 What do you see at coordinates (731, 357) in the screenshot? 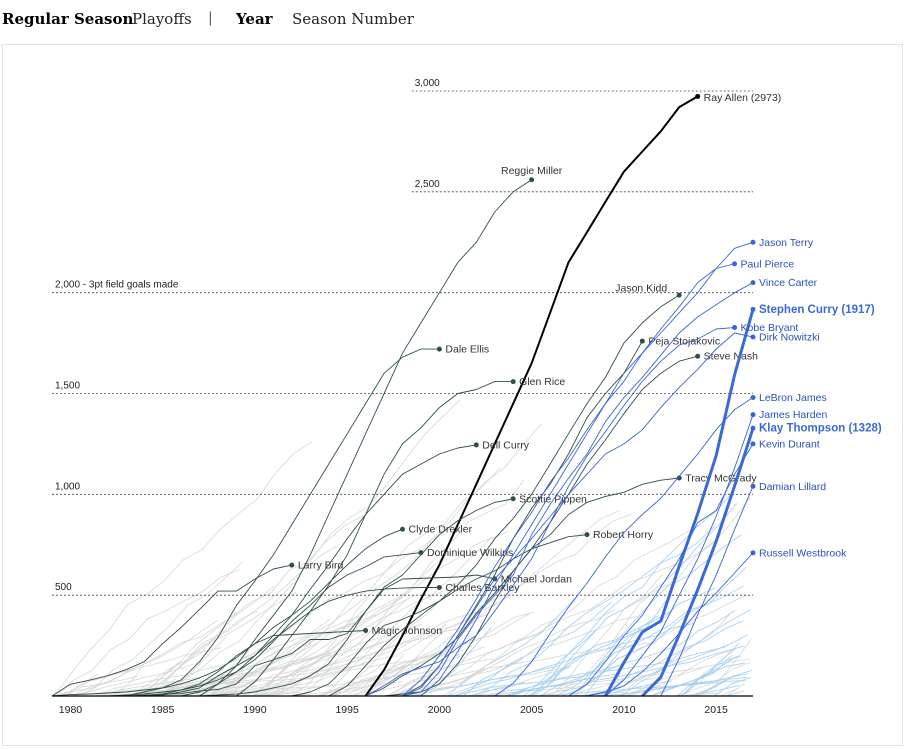
I see `series-label: Steve Nash` at bounding box center [731, 357].